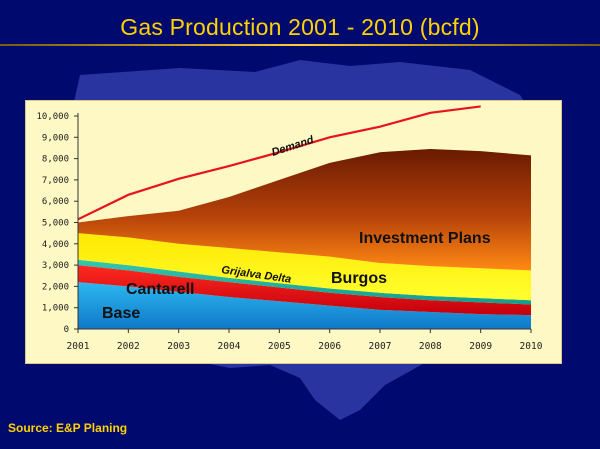  I want to click on y-tick-label: 6,000, so click(55, 202).